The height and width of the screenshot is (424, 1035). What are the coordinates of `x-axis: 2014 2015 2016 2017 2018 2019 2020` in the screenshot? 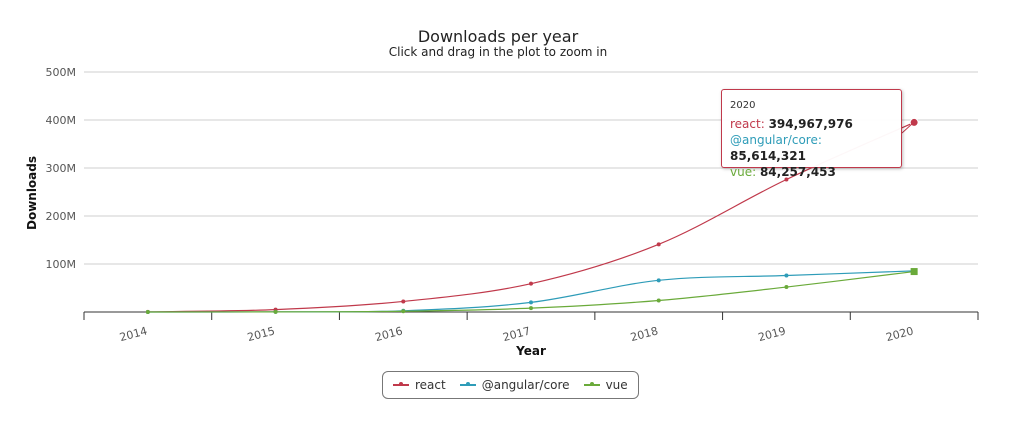 It's located at (531, 327).